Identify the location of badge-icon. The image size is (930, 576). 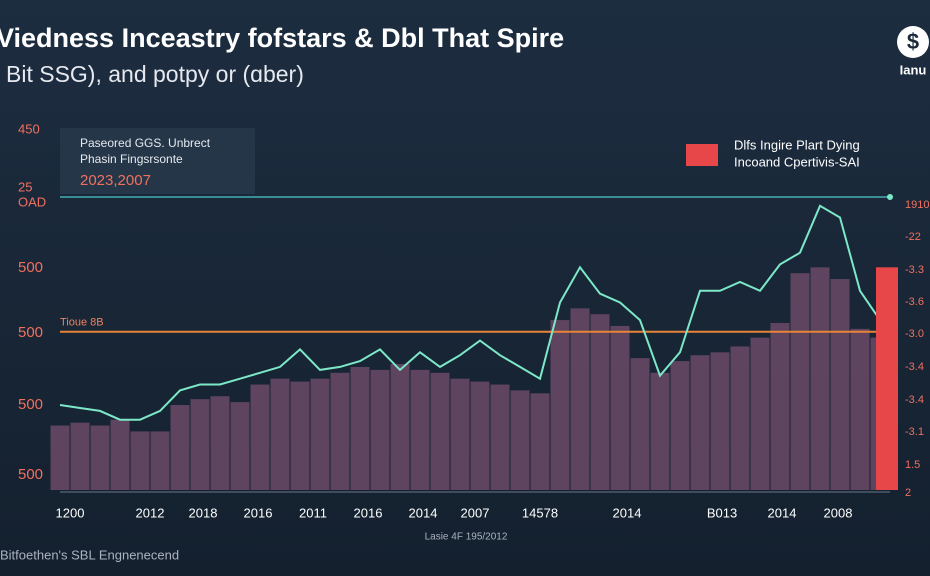
(913, 42).